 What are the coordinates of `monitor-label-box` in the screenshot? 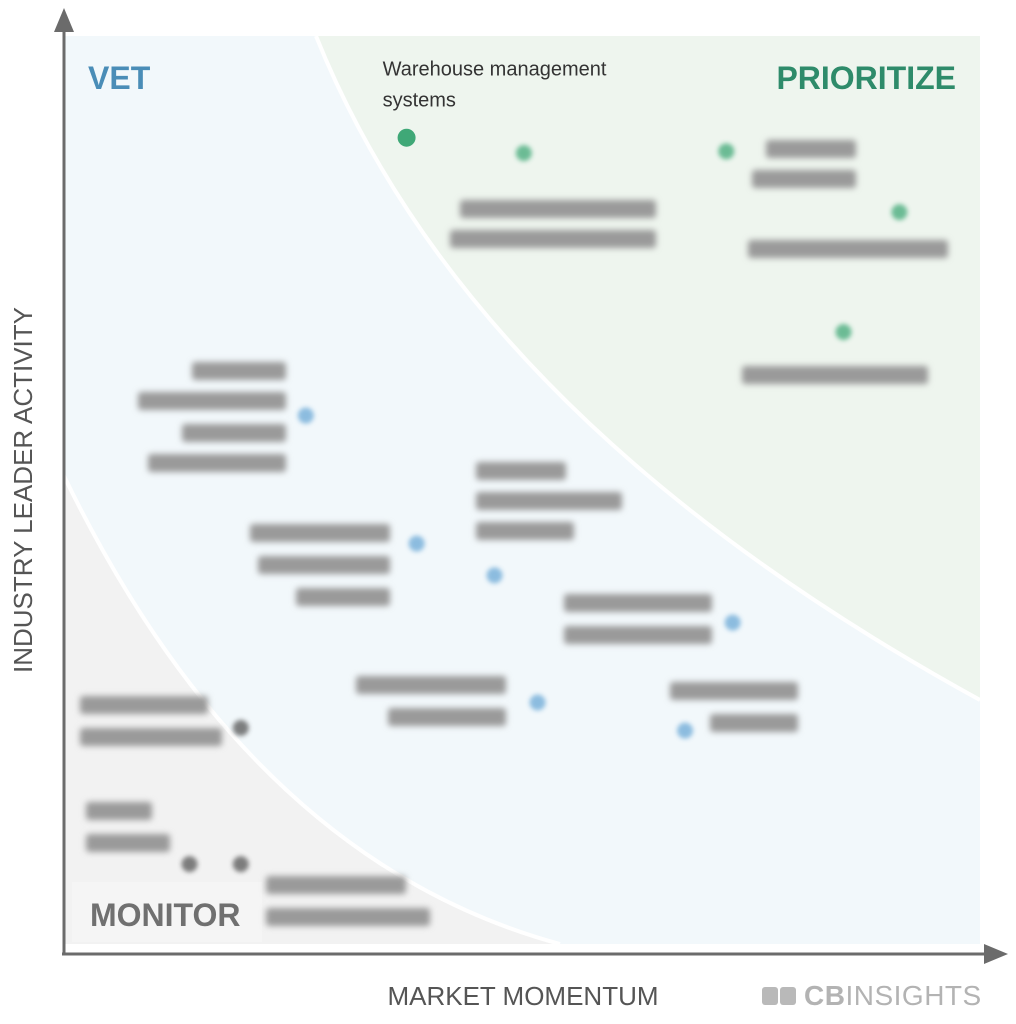 It's located at (167, 912).